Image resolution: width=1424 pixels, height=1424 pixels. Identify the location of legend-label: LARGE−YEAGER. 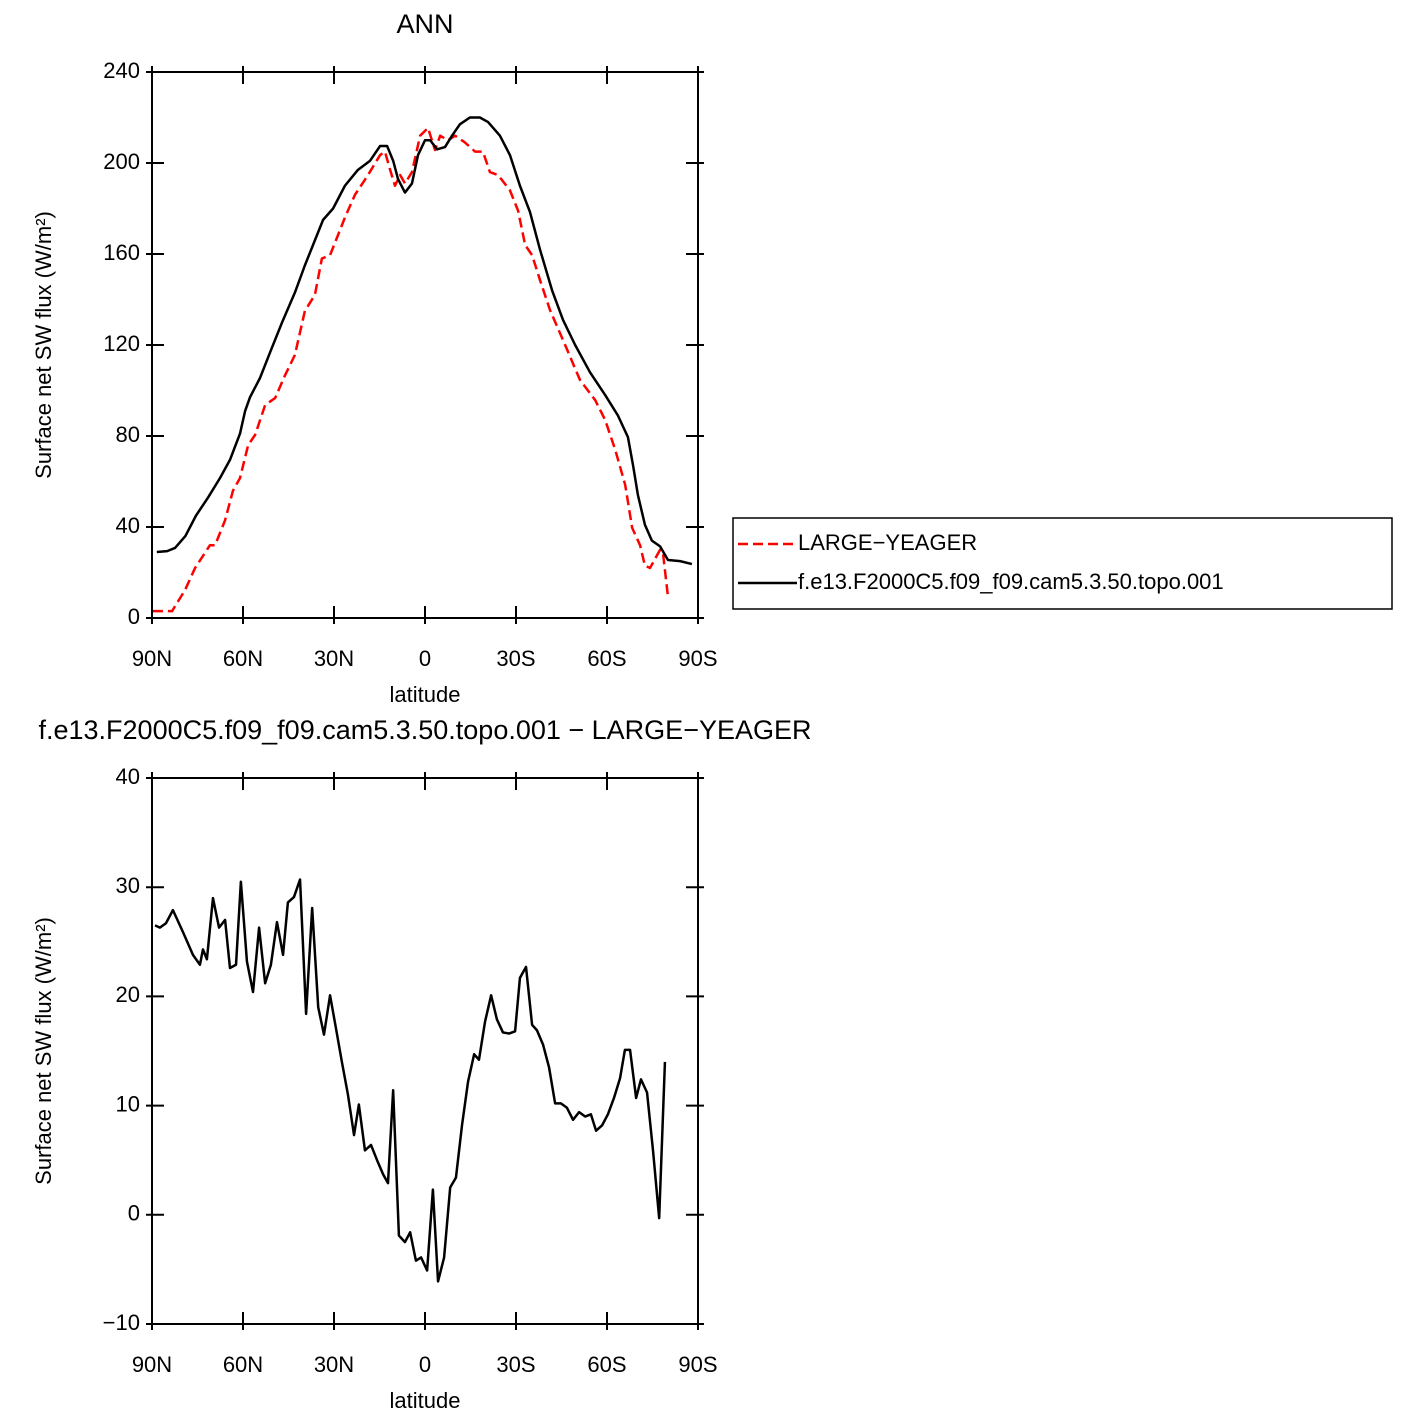
(887, 542).